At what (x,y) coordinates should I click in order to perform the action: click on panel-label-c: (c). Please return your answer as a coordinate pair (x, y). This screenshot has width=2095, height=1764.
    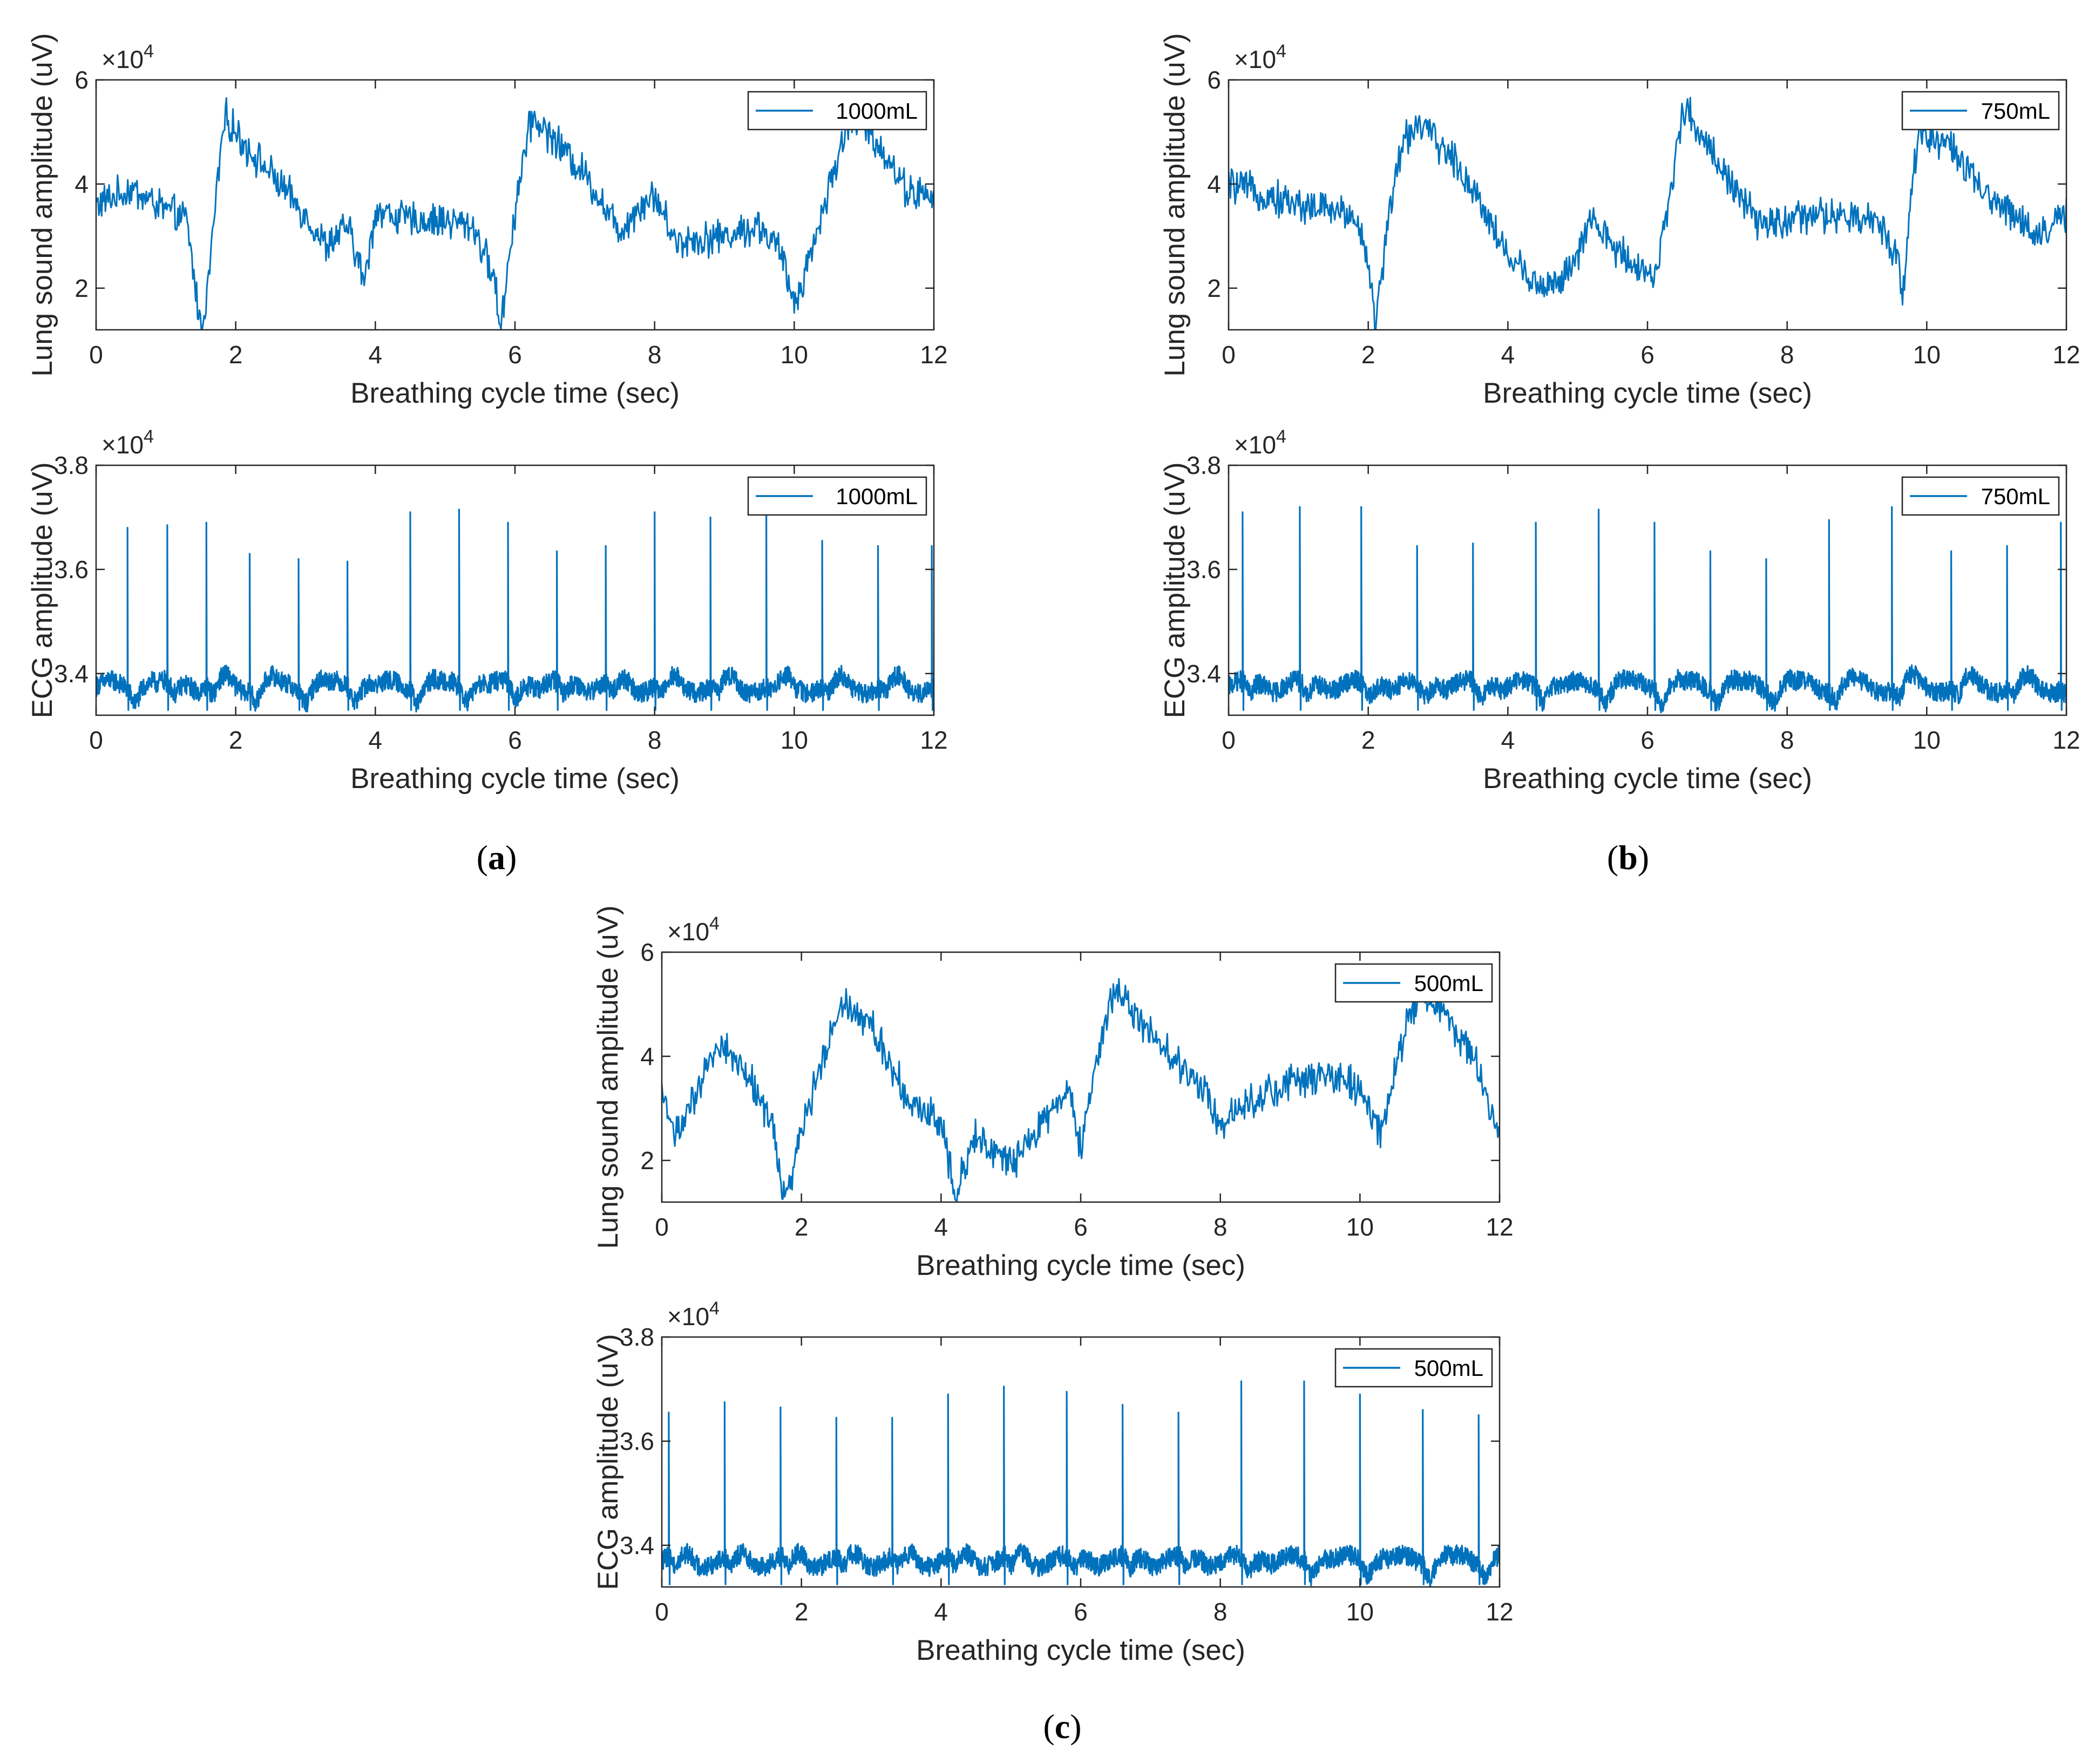
    Looking at the image, I should click on (1062, 1726).